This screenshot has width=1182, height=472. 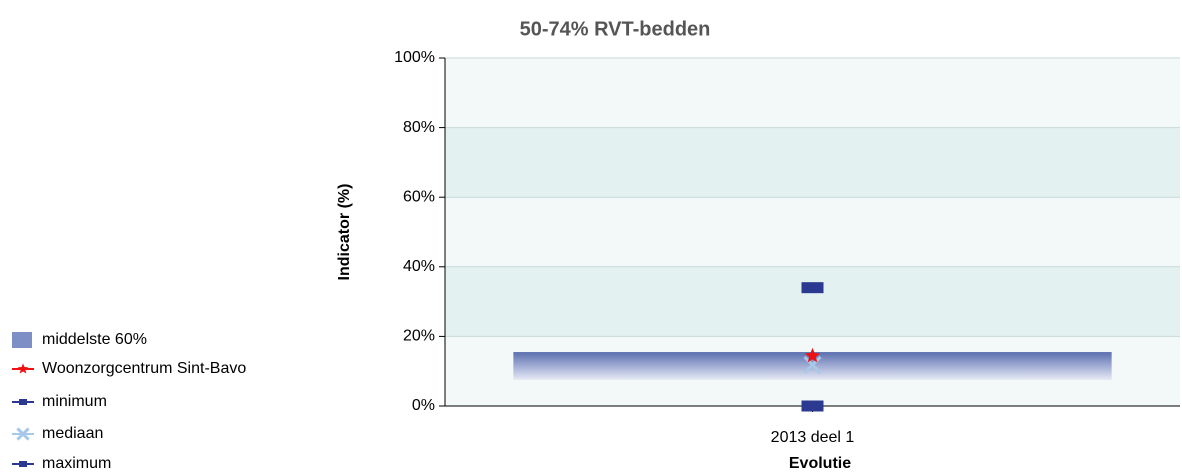 I want to click on legend-label: minimum, so click(x=74, y=401).